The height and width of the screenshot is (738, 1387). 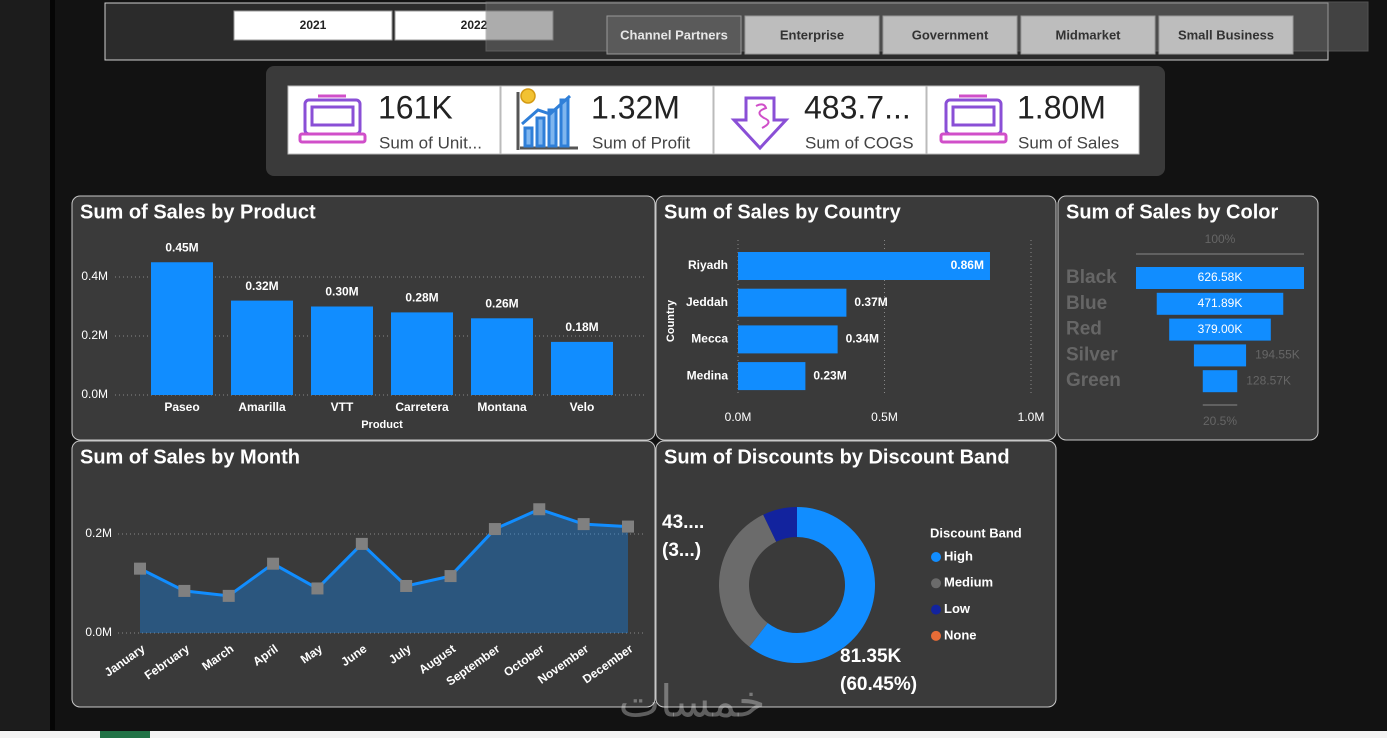 I want to click on legend-label: High, so click(x=958, y=555).